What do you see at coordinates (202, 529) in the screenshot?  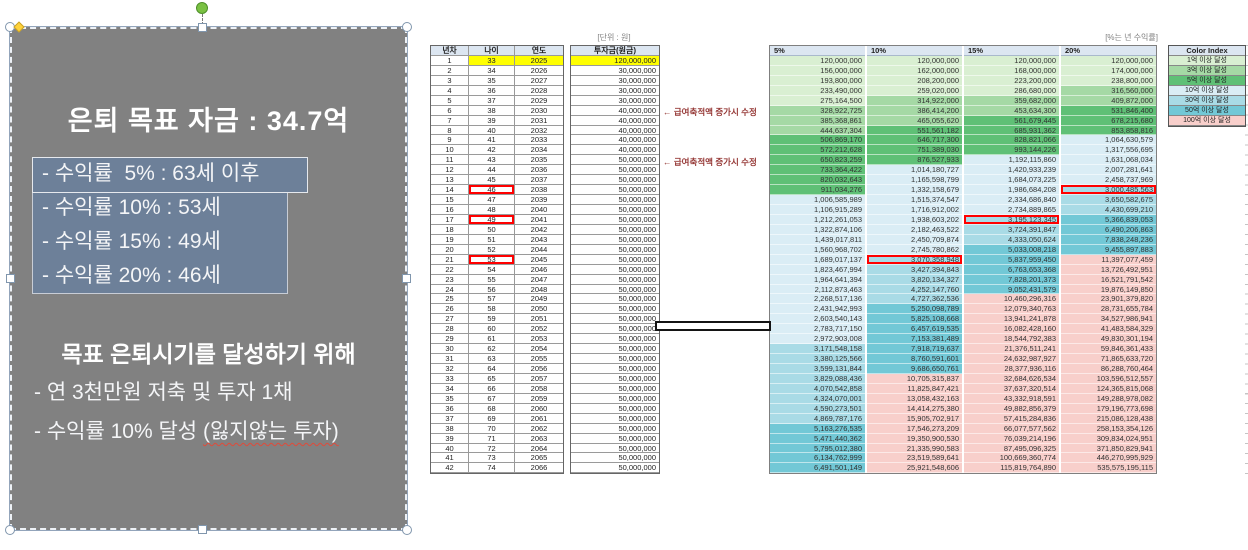 I see `resize-handle-bottom-center` at bounding box center [202, 529].